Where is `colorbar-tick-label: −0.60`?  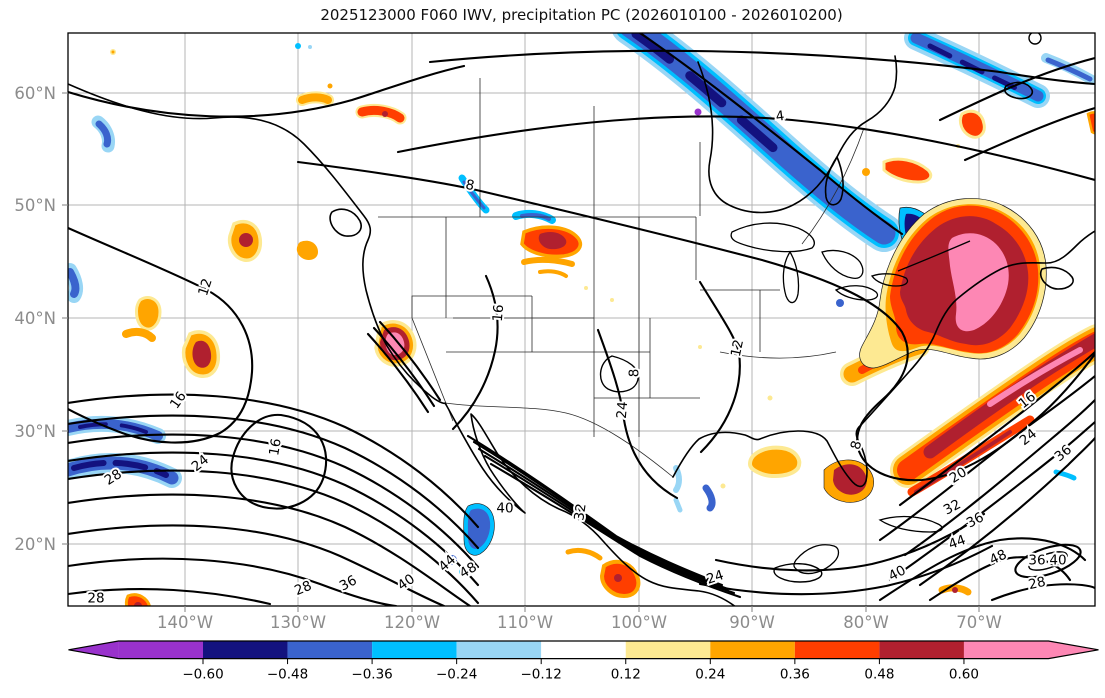
colorbar-tick-label: −0.60 is located at coordinates (202, 675).